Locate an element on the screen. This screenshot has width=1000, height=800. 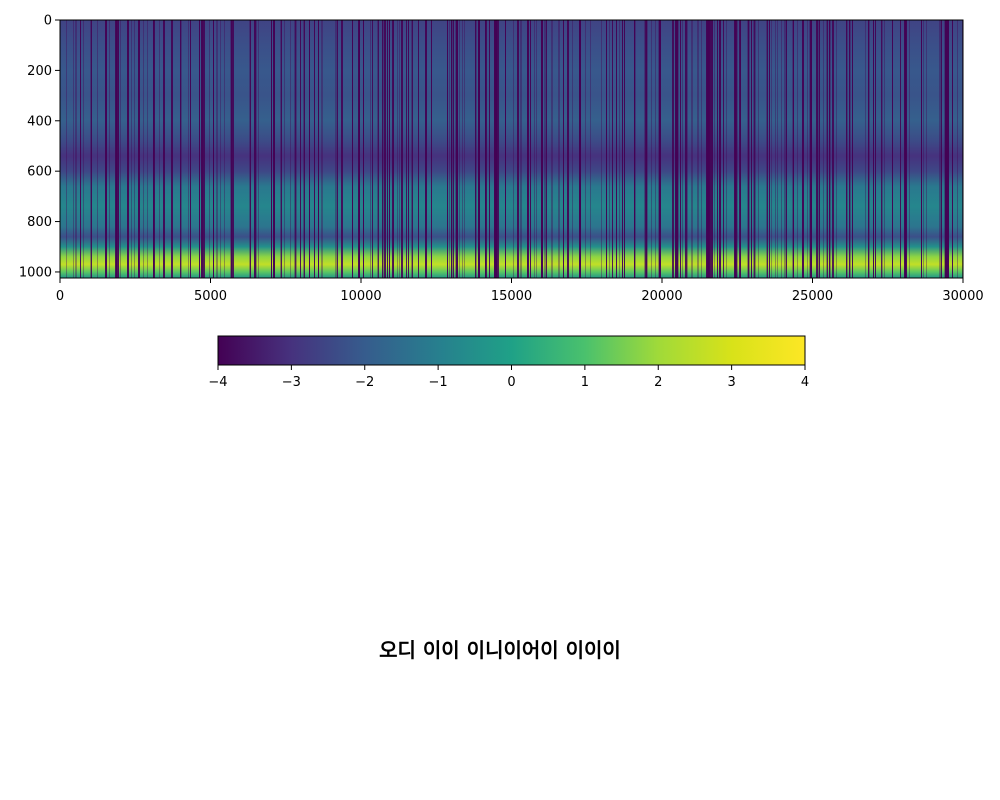
y-tick-label: 200 is located at coordinates (39, 71).